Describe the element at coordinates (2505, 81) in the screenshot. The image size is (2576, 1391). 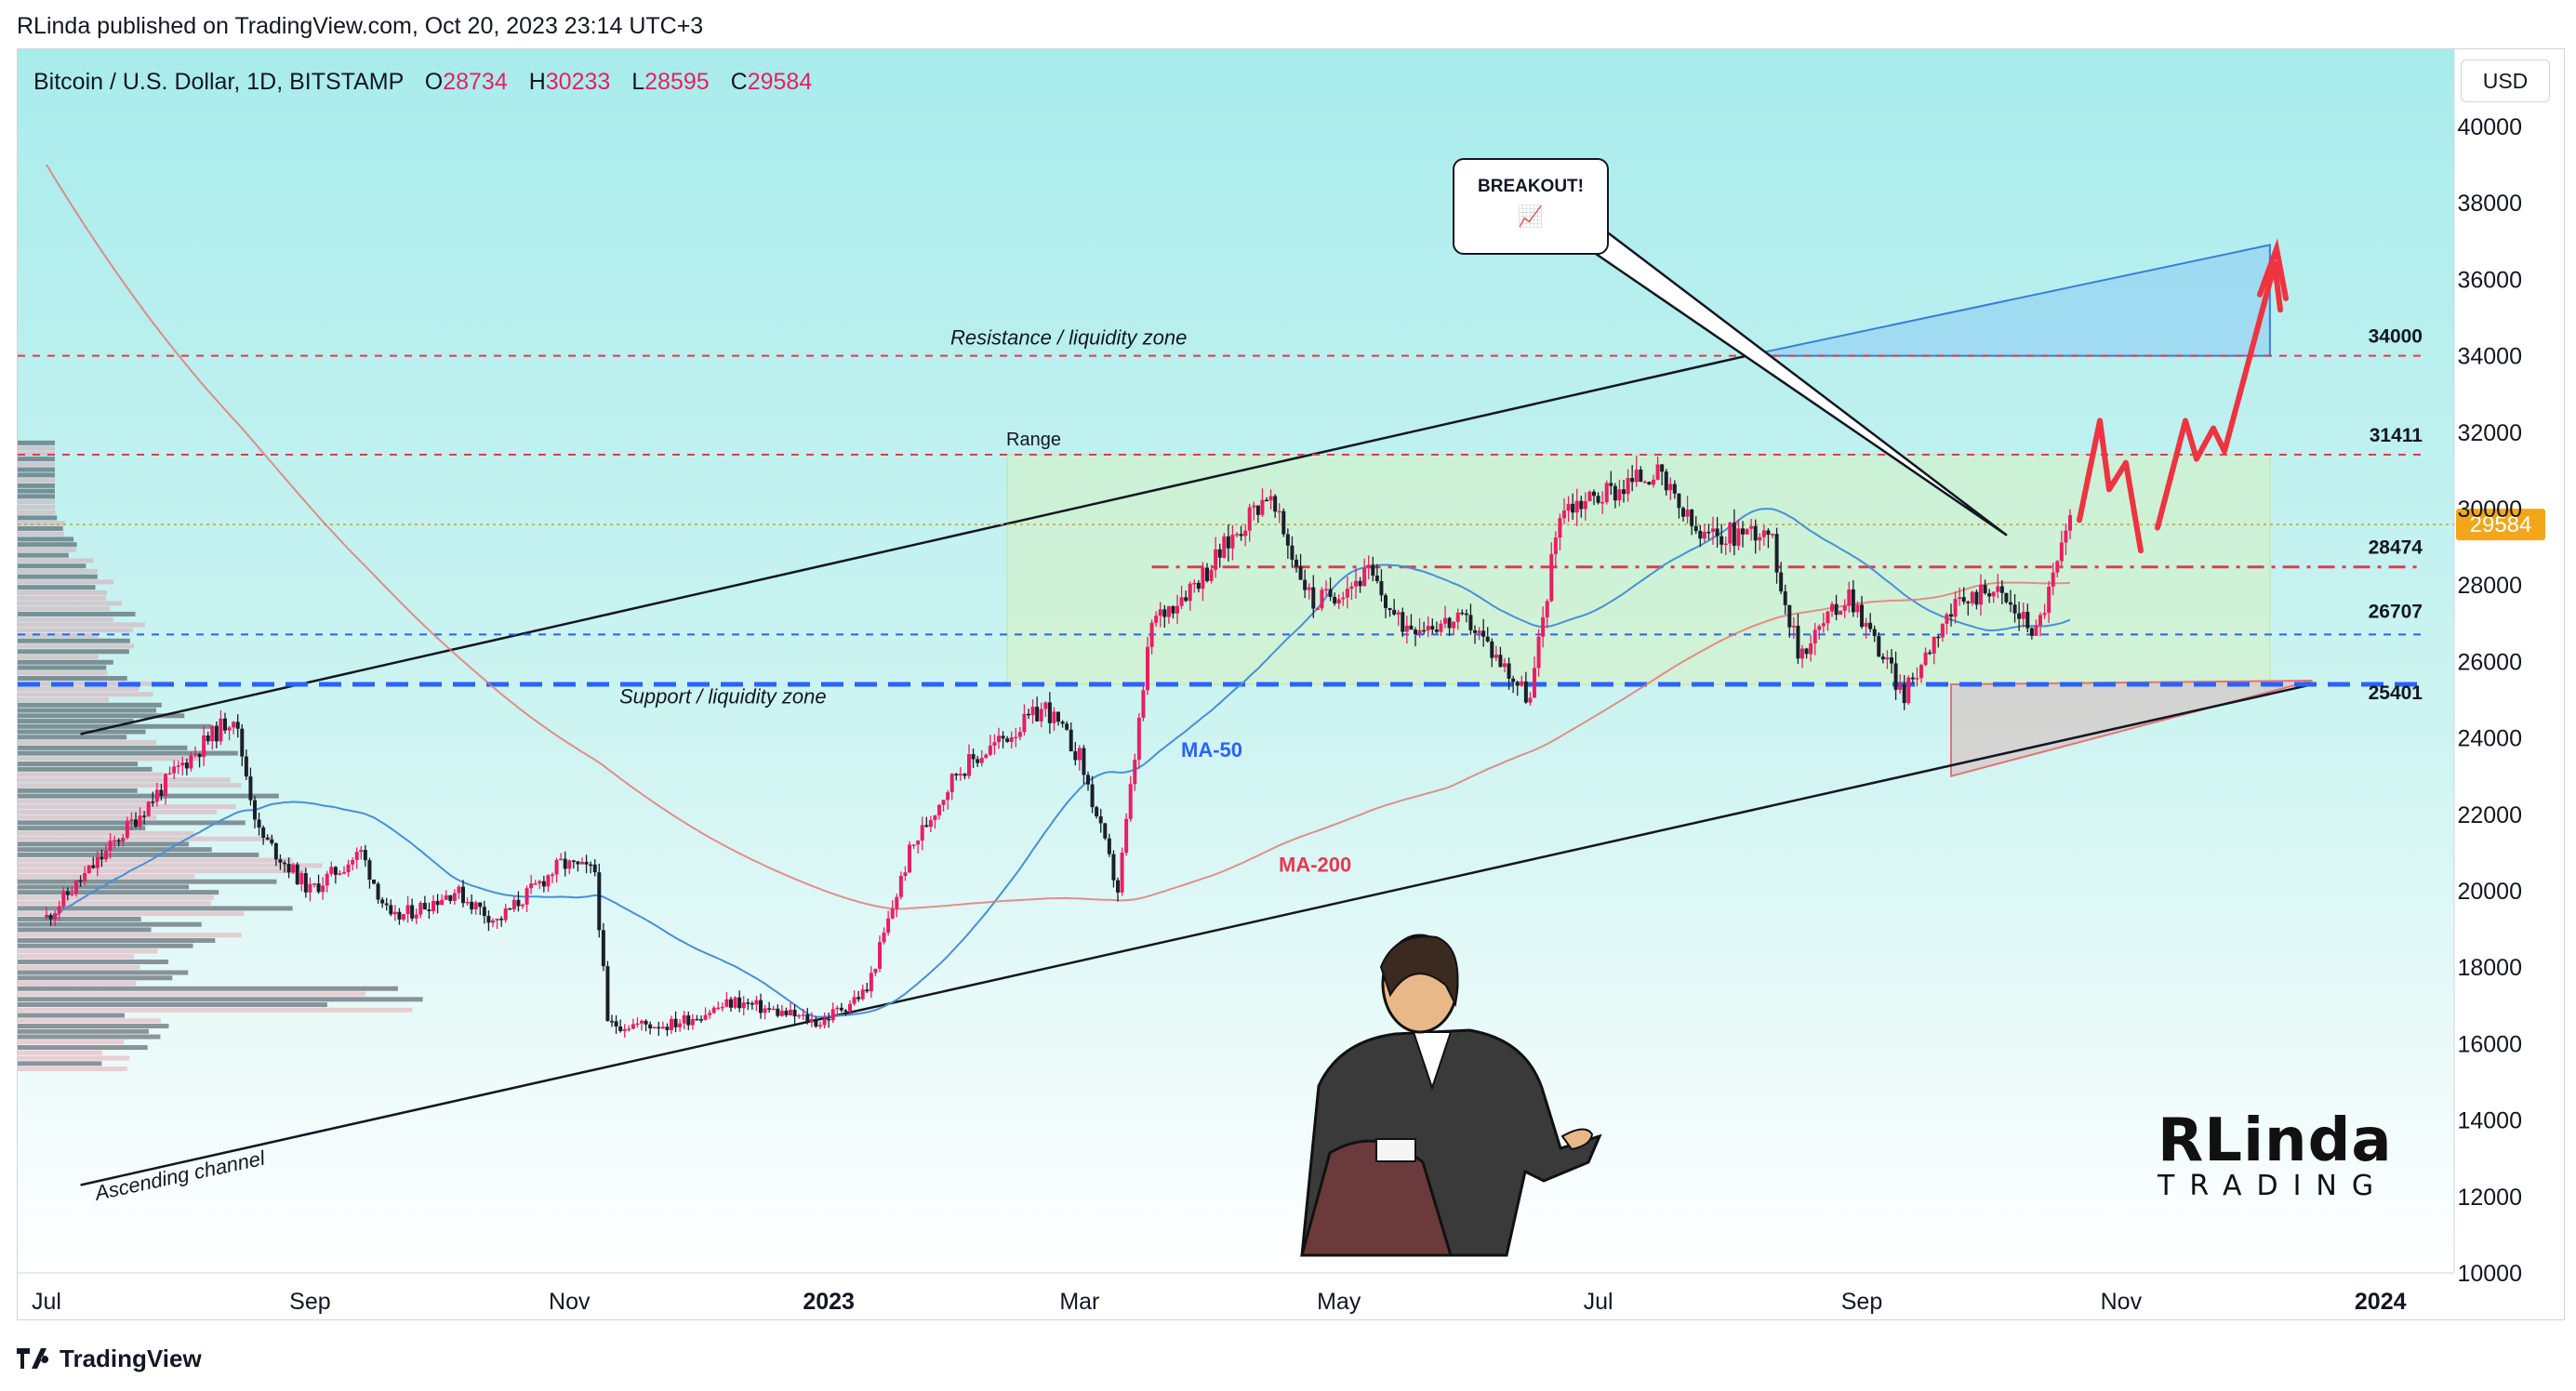
I see `currency-button: USD` at that location.